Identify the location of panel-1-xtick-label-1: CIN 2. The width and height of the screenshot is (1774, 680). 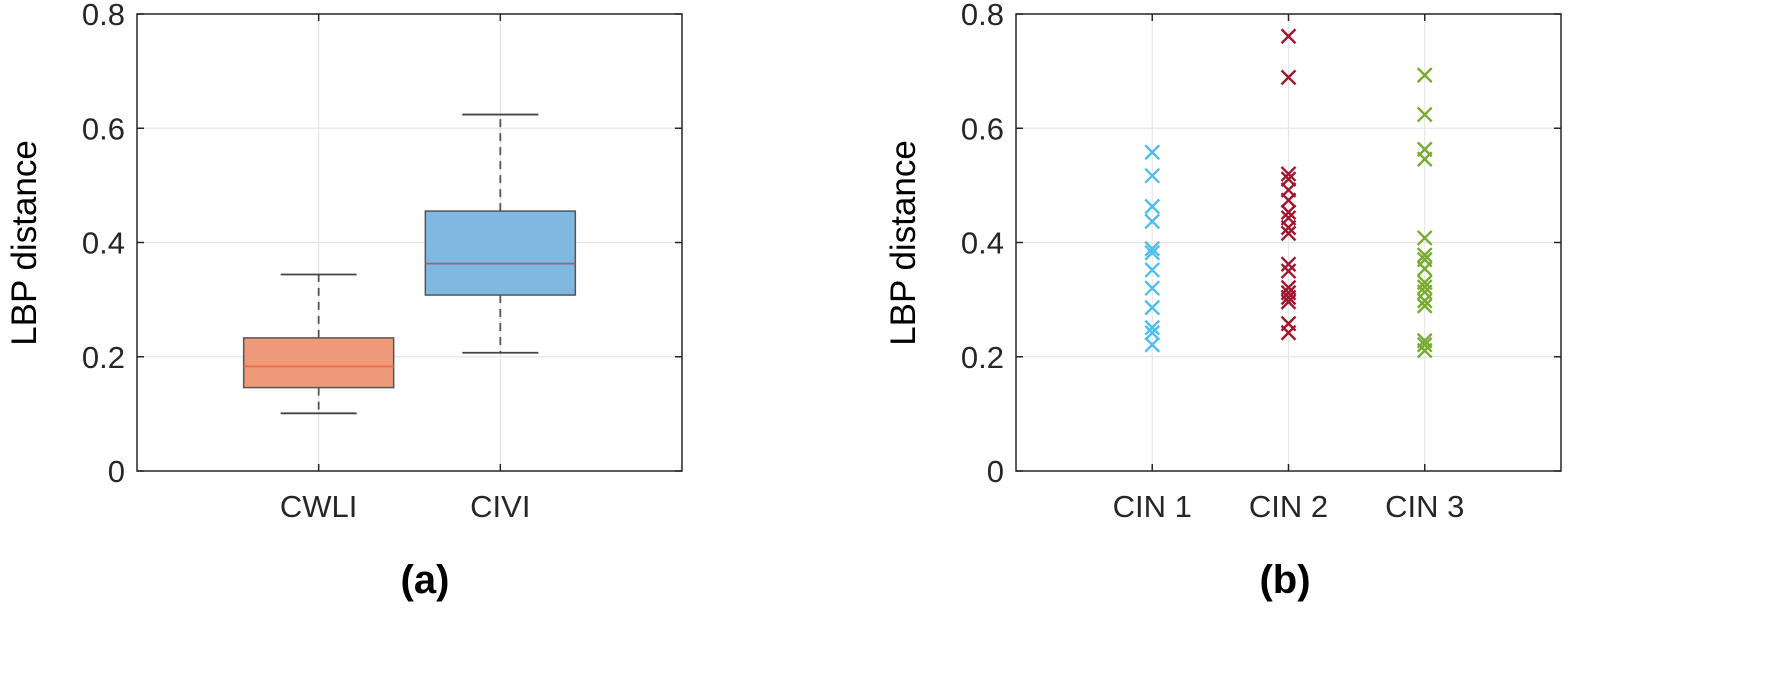
(1288, 506).